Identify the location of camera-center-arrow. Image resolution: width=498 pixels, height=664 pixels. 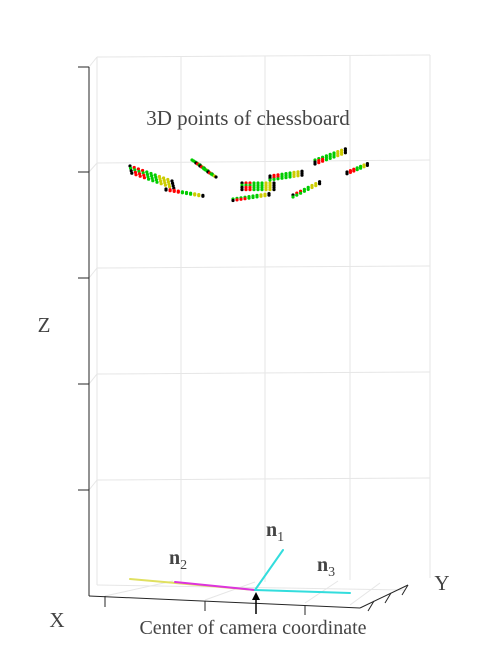
(256, 603).